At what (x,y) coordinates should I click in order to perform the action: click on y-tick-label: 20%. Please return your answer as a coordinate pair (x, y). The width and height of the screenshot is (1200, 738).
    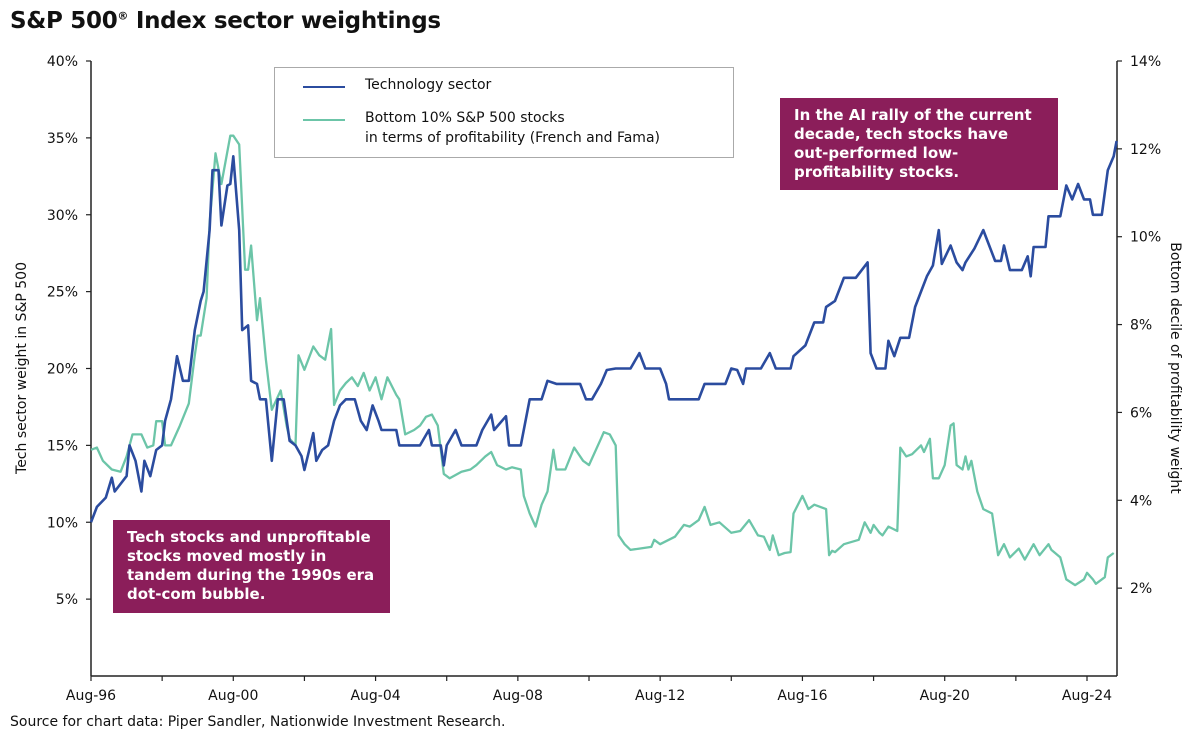
    Looking at the image, I should click on (62, 370).